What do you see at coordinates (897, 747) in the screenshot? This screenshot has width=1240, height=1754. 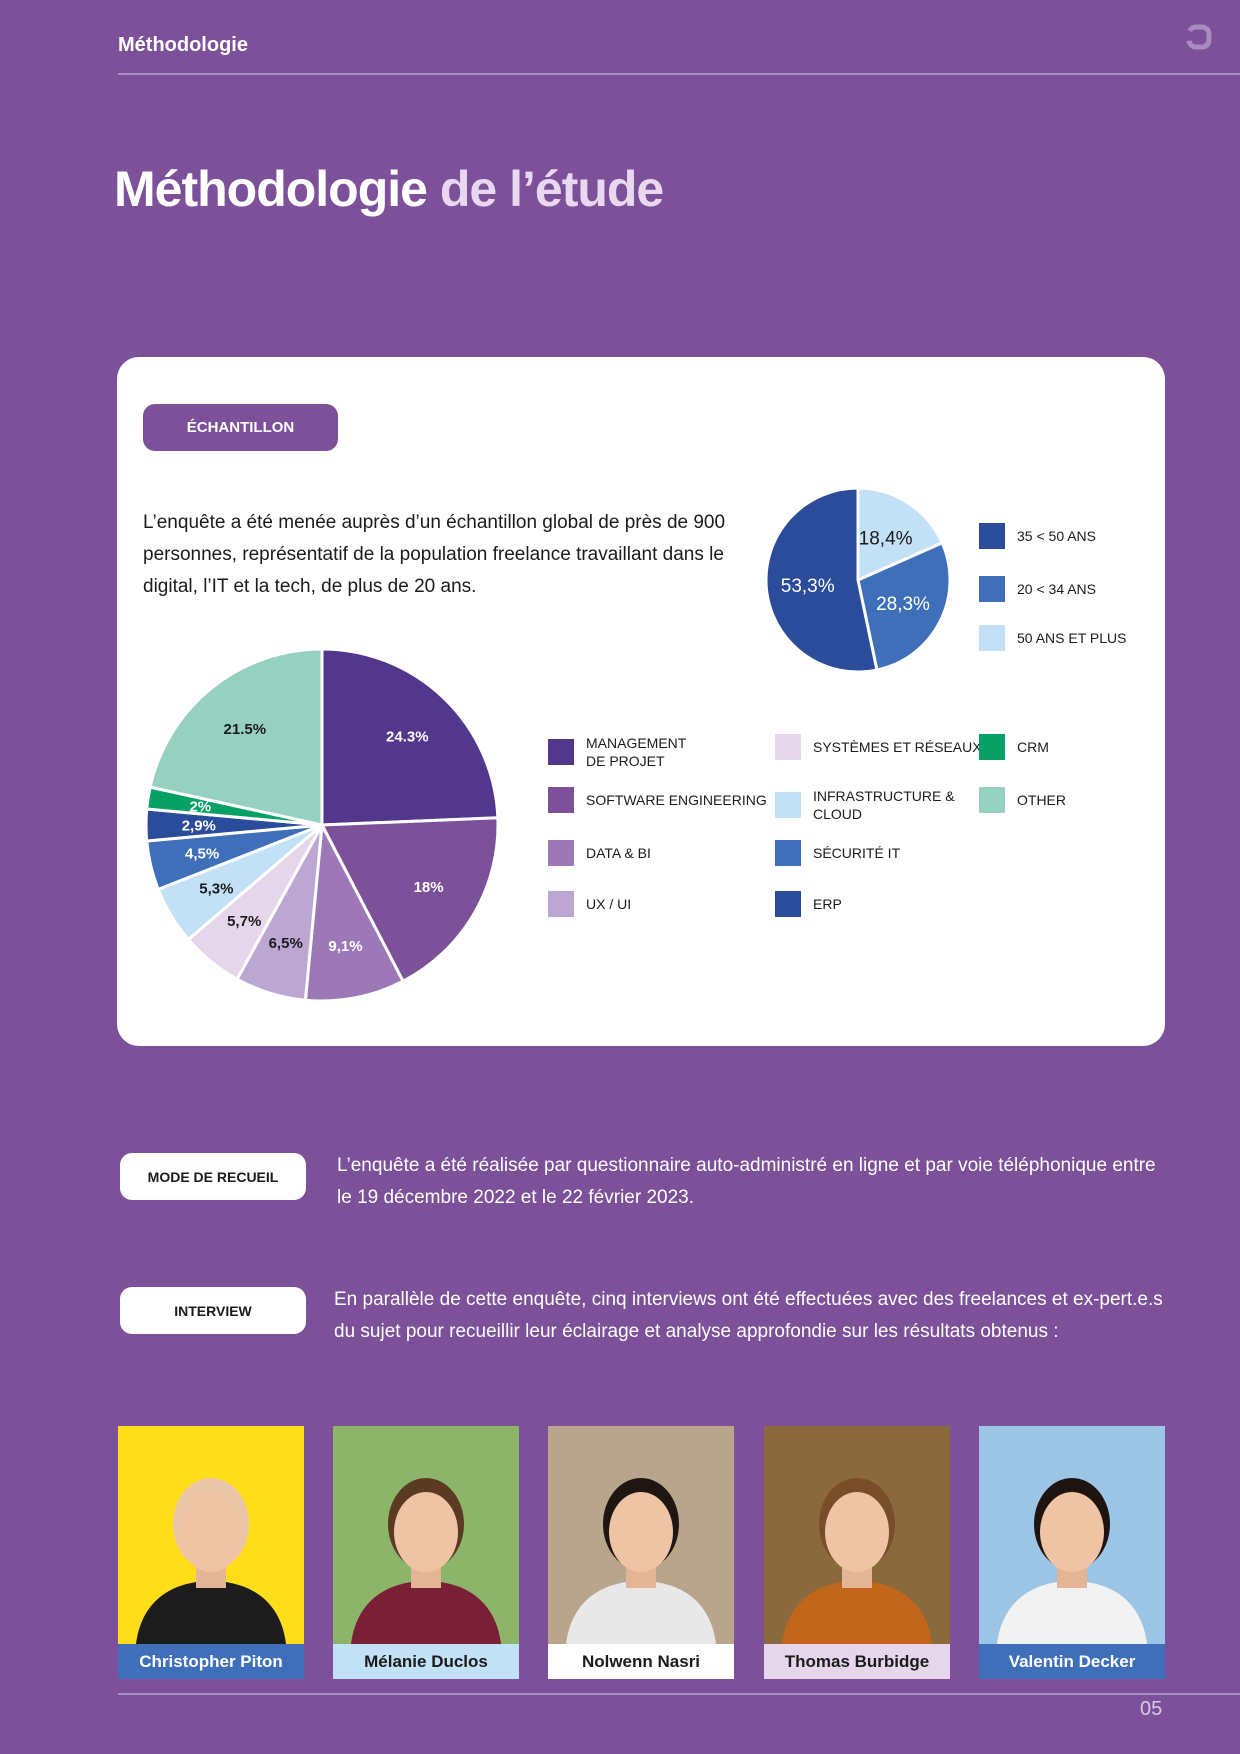 I see `legend-label: SYSTÈMES ET RÉSEAUX` at bounding box center [897, 747].